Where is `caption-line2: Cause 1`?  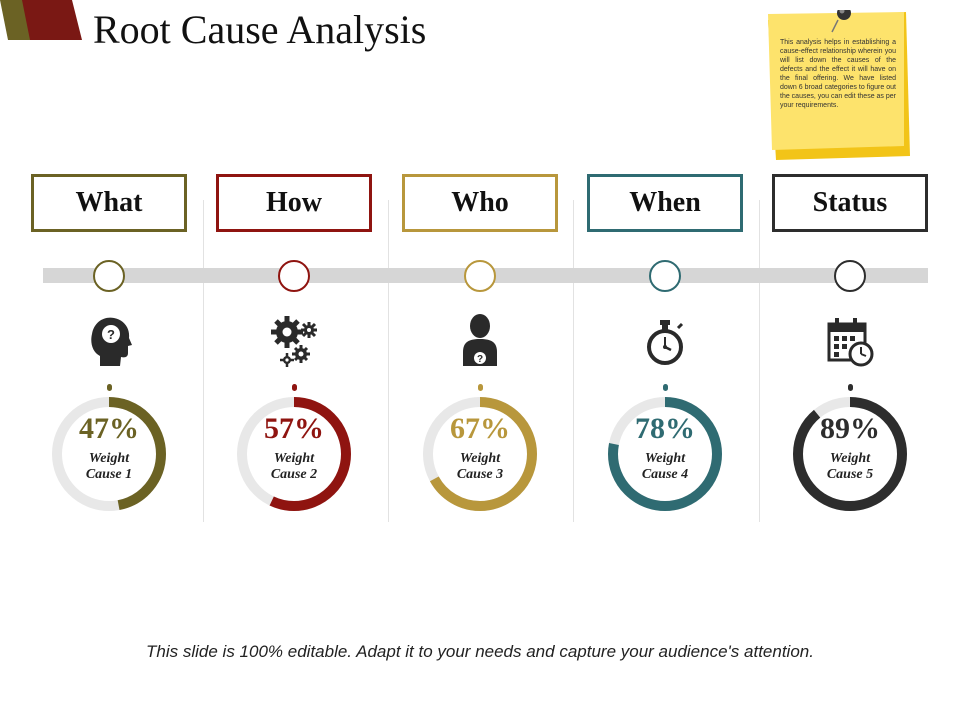 caption-line2: Cause 1 is located at coordinates (109, 474).